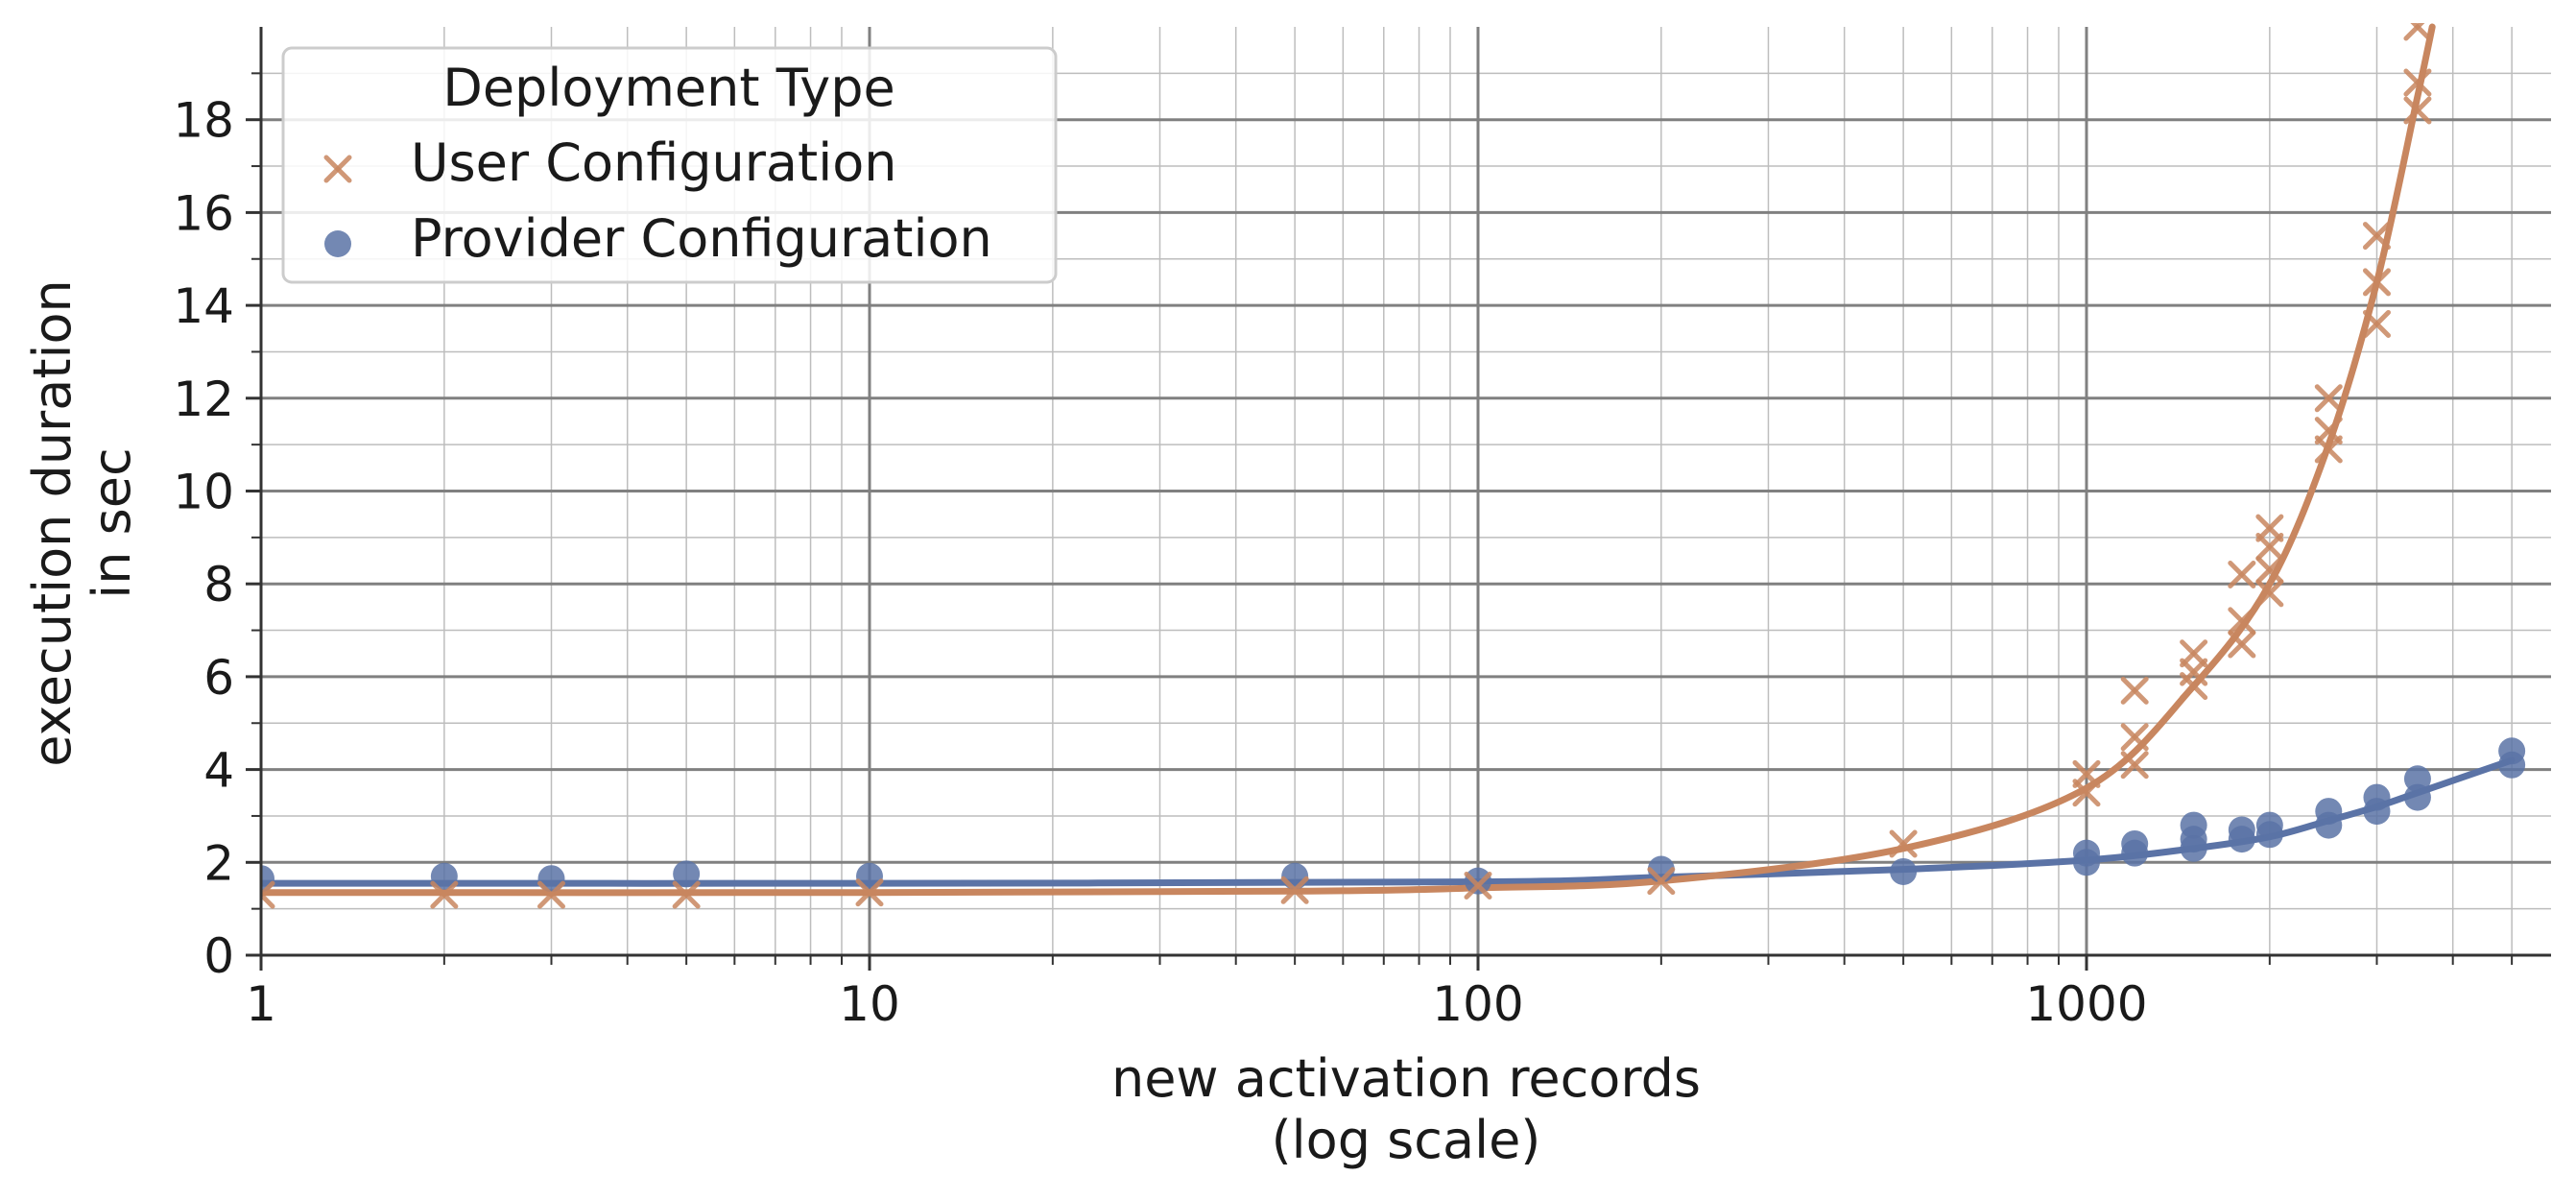  Describe the element at coordinates (218, 863) in the screenshot. I see `y-tick-label: 2` at that location.